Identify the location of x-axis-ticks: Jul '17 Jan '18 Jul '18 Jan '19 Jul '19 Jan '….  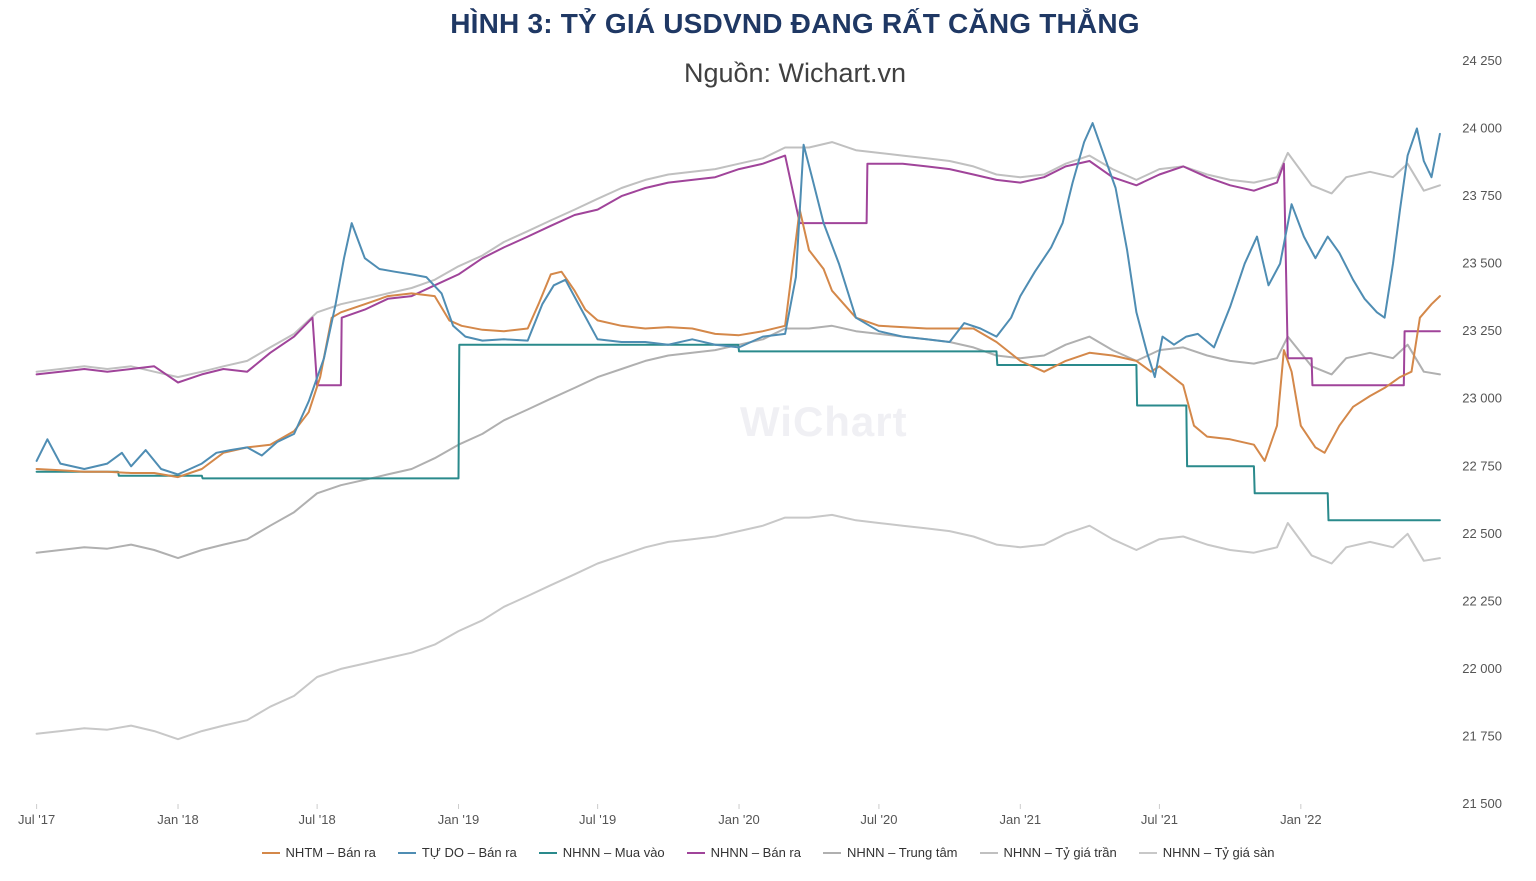
(670, 815).